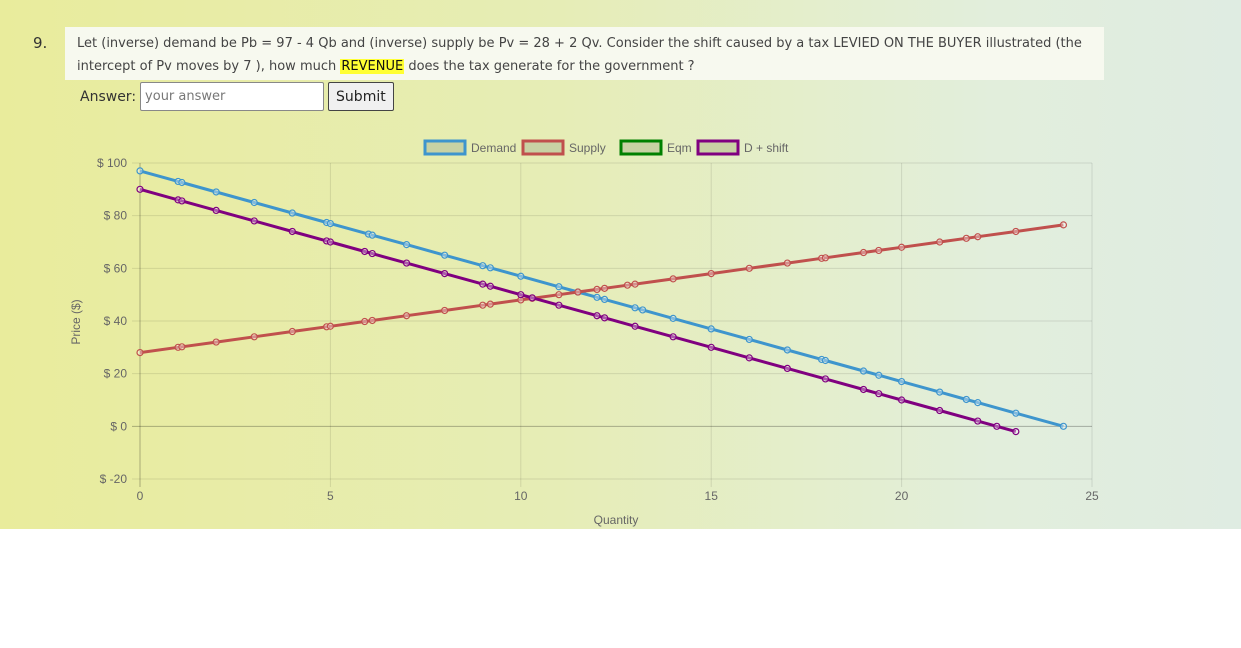 This screenshot has width=1241, height=648. What do you see at coordinates (742, 147) in the screenshot?
I see `legend-item: D + shift` at bounding box center [742, 147].